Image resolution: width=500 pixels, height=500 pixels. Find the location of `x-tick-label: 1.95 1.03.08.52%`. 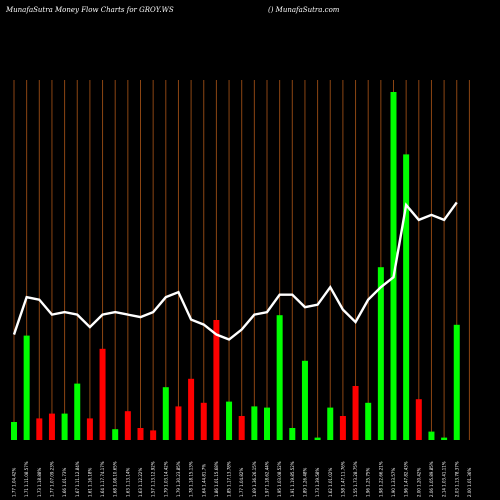

x-tick-label: 1.95 1.03.08.52% is located at coordinates (279, 479).